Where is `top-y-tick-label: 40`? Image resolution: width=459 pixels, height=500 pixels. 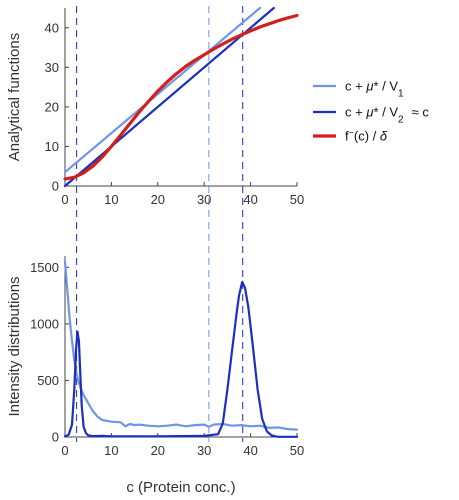
top-y-tick-label: 40 is located at coordinates (52, 27).